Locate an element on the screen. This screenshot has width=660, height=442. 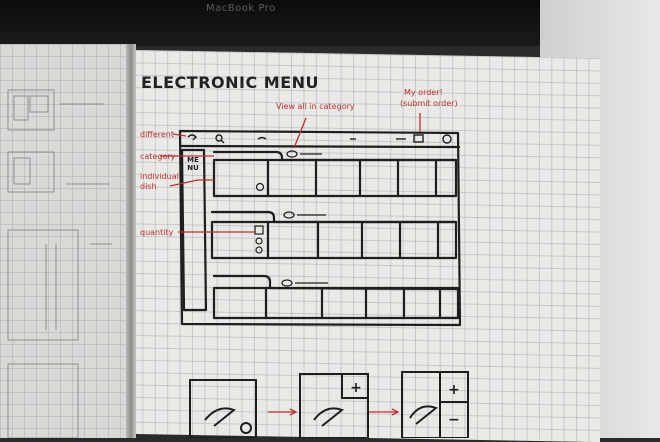
info-icon is located at coordinates (447, 139).